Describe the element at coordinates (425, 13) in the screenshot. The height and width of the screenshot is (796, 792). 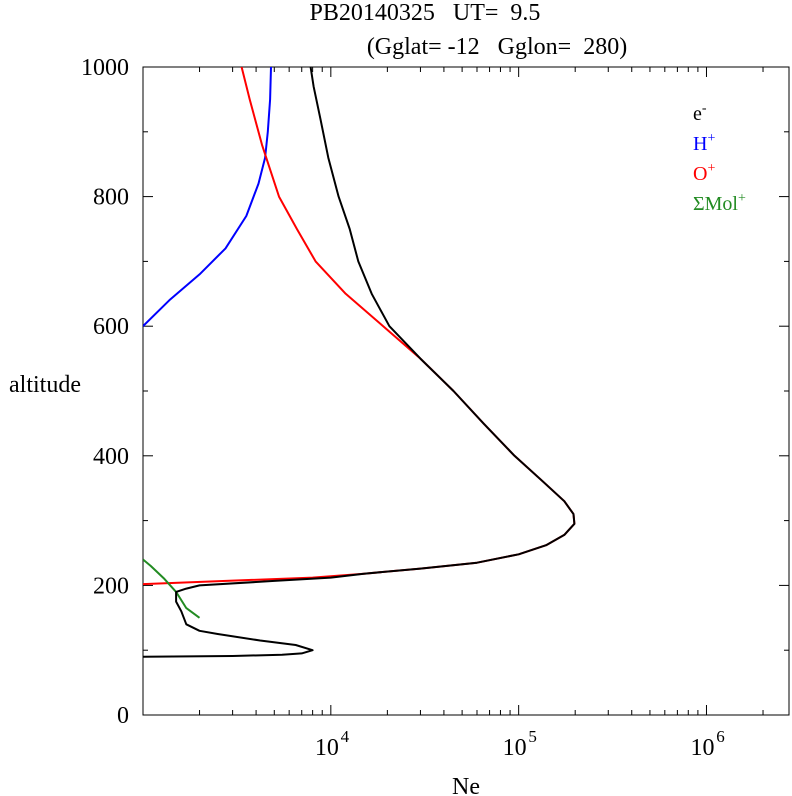
I see `chart-title: PB20140325 UT= 9.5` at that location.